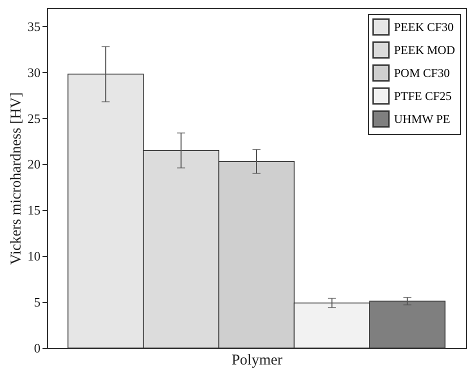 The image size is (474, 375). What do you see at coordinates (34, 210) in the screenshot?
I see `y-tick-label: 15` at bounding box center [34, 210].